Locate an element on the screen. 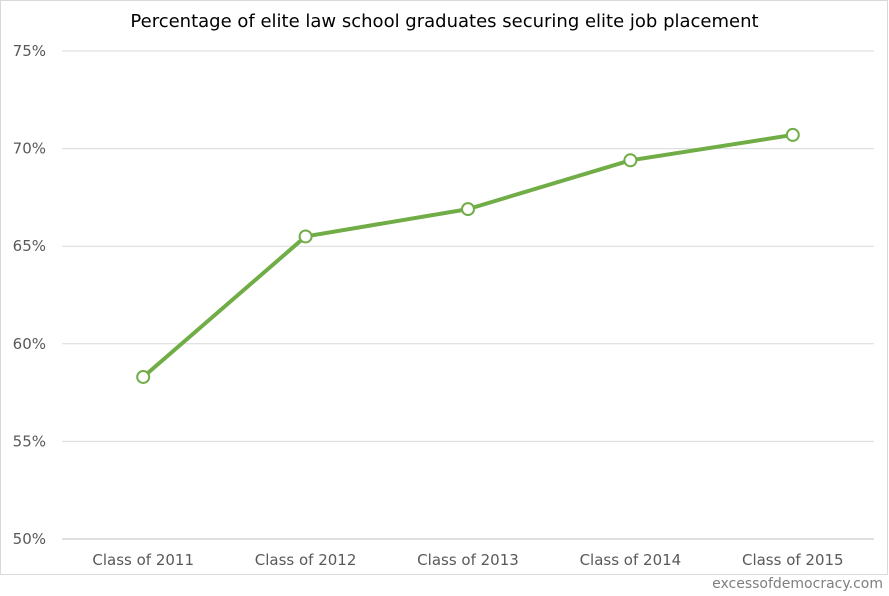  x-category-label: Class of 2015 is located at coordinates (793, 560).